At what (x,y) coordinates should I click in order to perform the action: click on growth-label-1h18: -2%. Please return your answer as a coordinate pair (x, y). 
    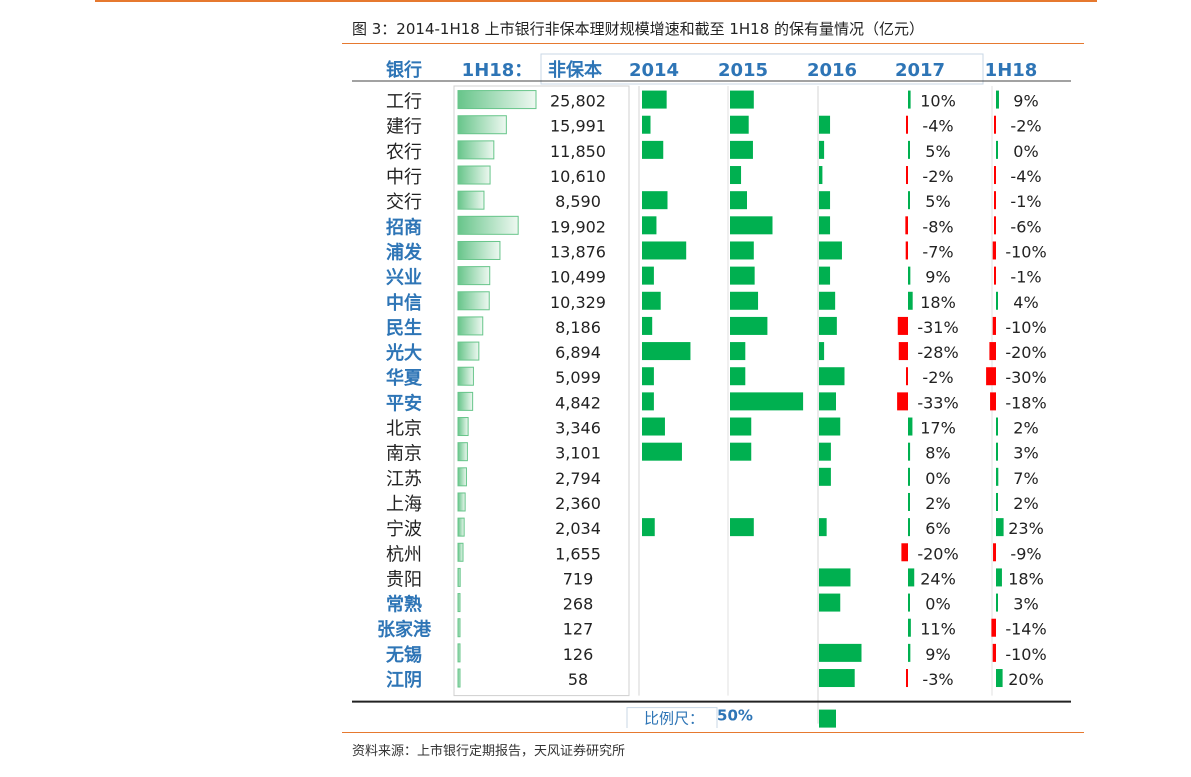
    Looking at the image, I should click on (1025, 126).